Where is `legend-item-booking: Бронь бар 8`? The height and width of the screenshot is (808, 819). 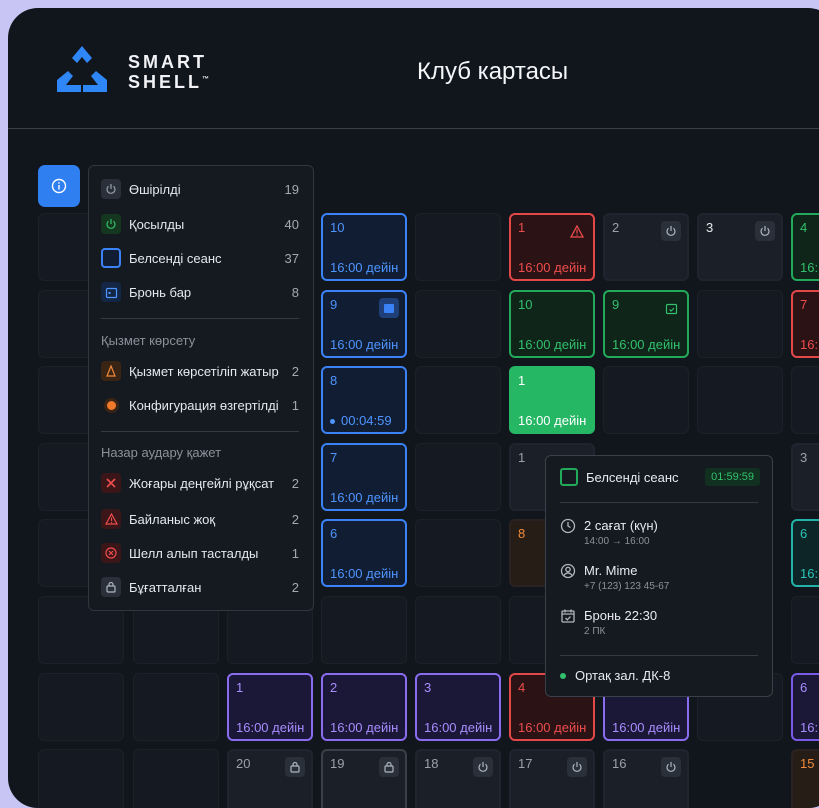 legend-item-booking: Бронь бар 8 is located at coordinates (200, 292).